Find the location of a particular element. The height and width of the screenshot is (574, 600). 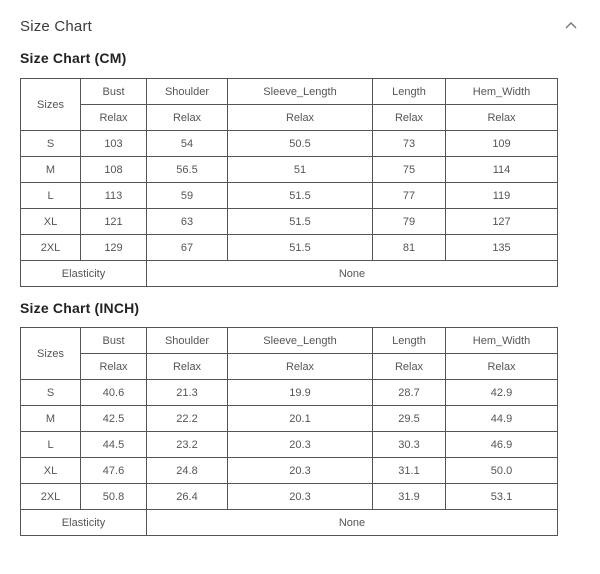

value-cell: 42.9 is located at coordinates (501, 392).